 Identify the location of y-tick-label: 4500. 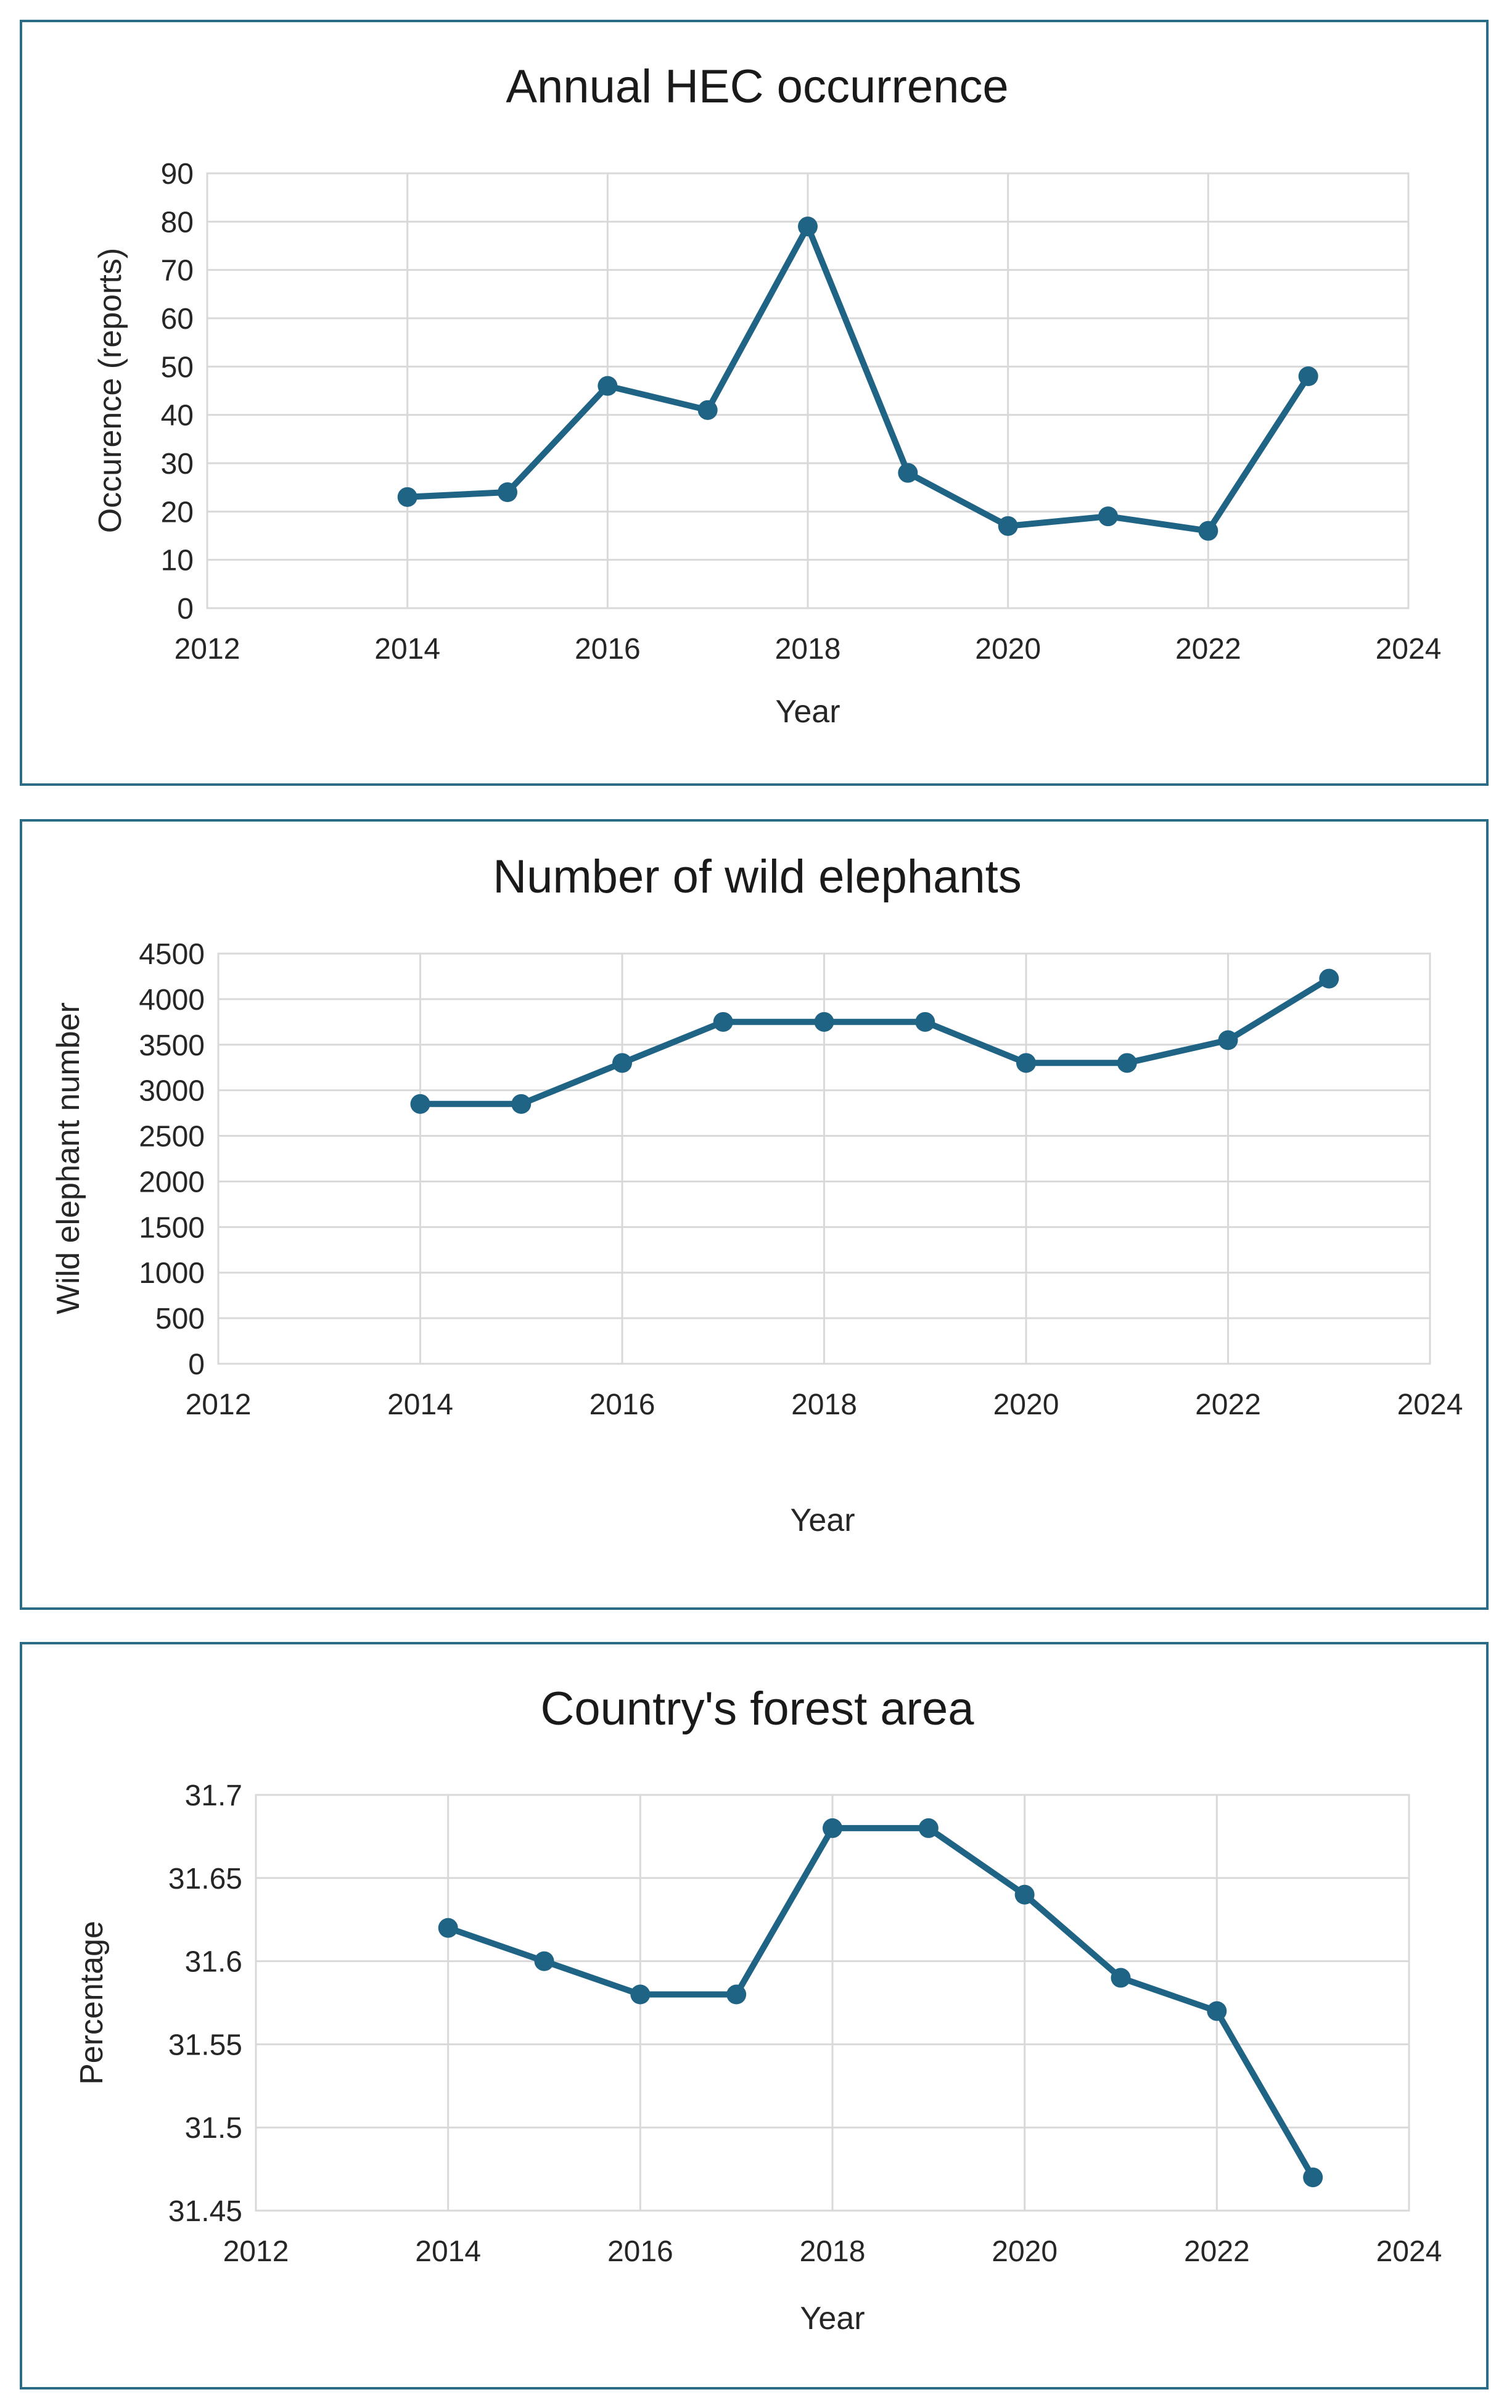
(172, 954).